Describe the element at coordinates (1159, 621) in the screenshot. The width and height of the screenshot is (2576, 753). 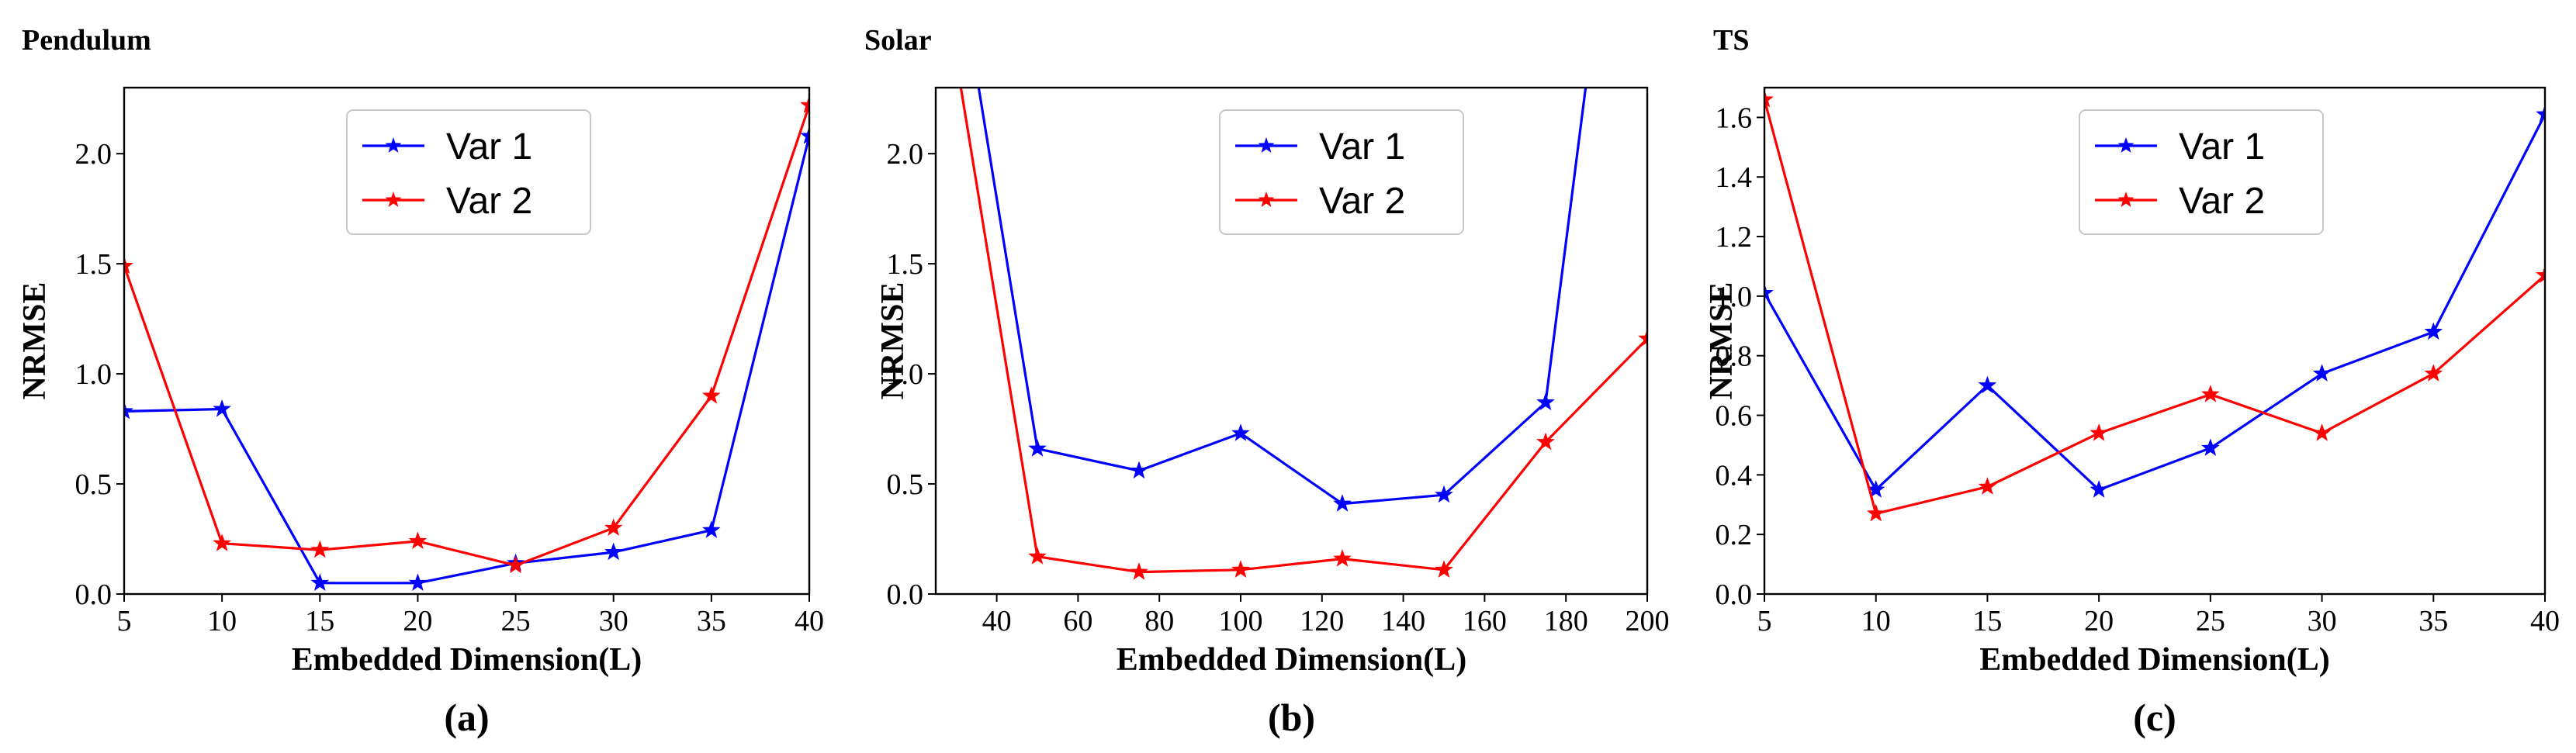
I see `x-tick-label: 80` at that location.